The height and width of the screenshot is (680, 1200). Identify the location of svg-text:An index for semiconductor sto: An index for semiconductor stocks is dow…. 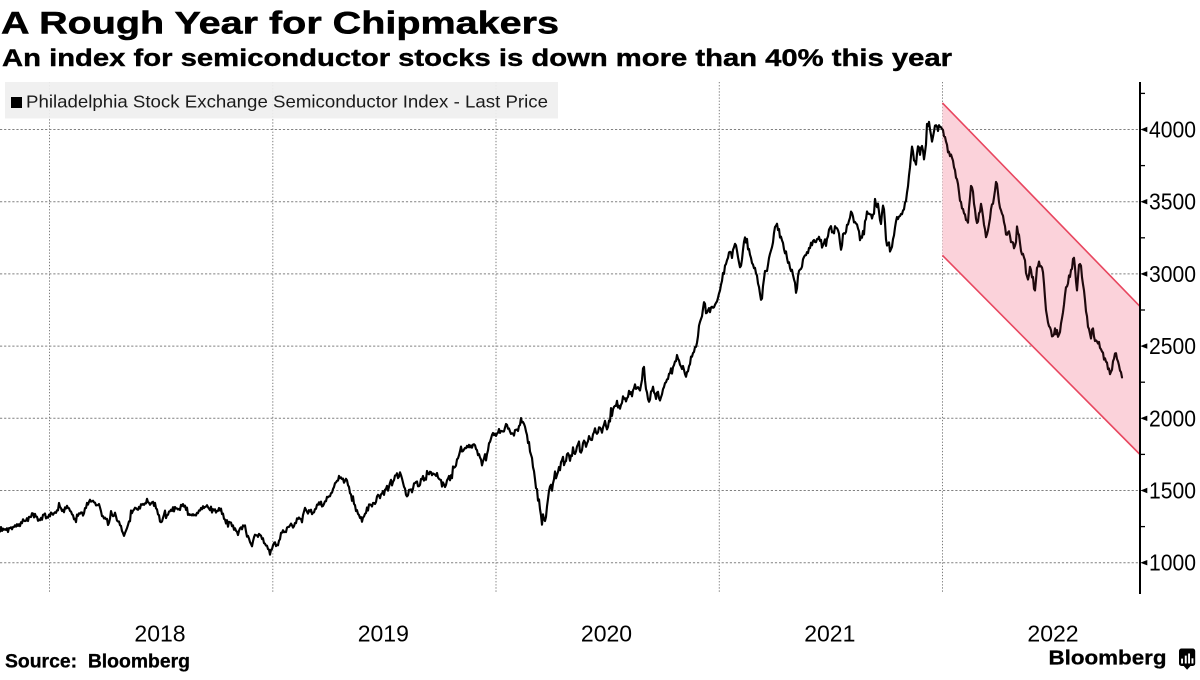
(477, 58).